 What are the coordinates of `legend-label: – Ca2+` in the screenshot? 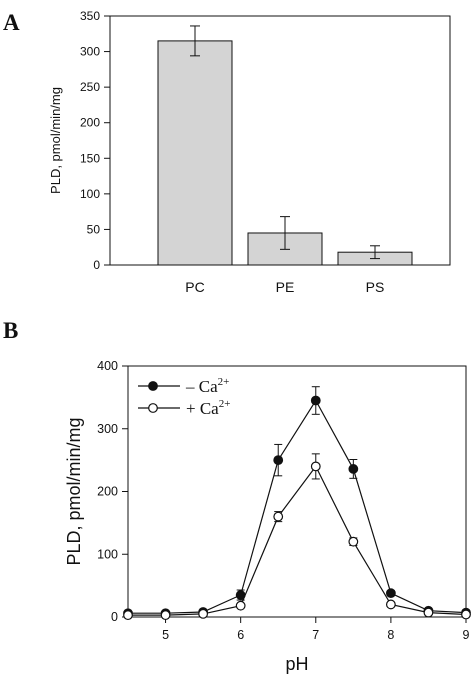 It's located at (207, 386).